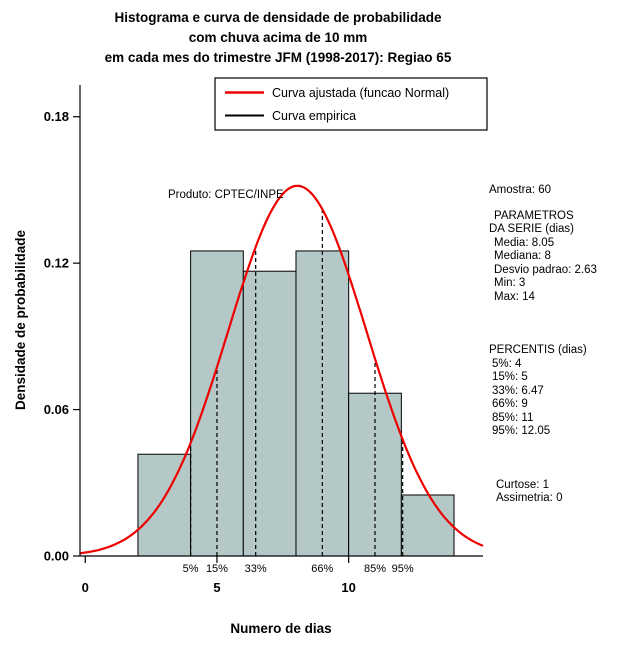 The height and width of the screenshot is (660, 640). What do you see at coordinates (513, 417) in the screenshot?
I see `percentil-85: 85%: 11` at bounding box center [513, 417].